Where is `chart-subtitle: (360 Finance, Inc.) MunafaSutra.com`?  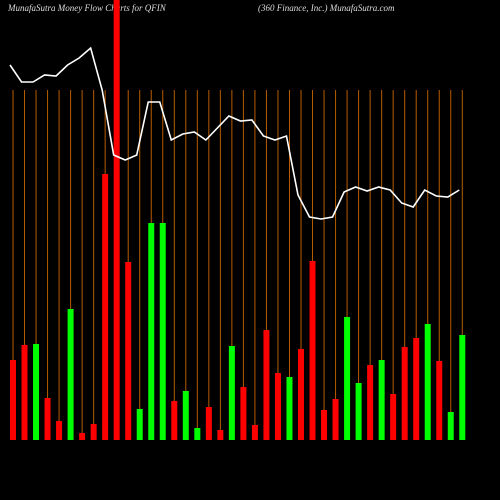 chart-subtitle: (360 Finance, Inc.) MunafaSutra.com is located at coordinates (326, 8).